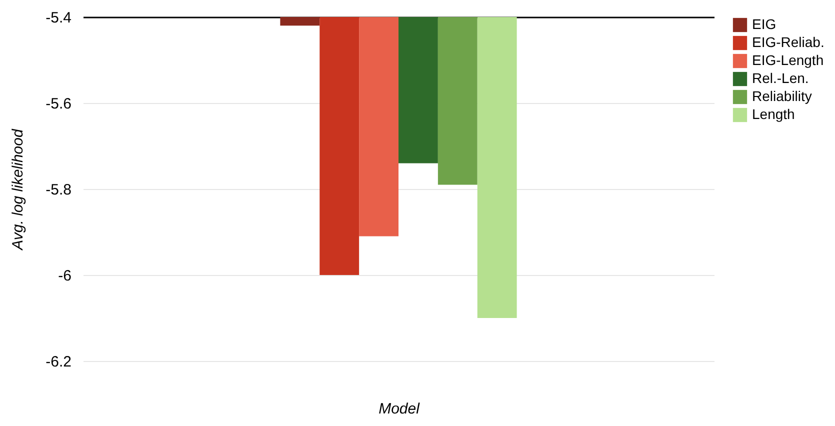 This screenshot has width=835, height=426. What do you see at coordinates (780, 78) in the screenshot?
I see `legend-label: Rel.-Len.` at bounding box center [780, 78].